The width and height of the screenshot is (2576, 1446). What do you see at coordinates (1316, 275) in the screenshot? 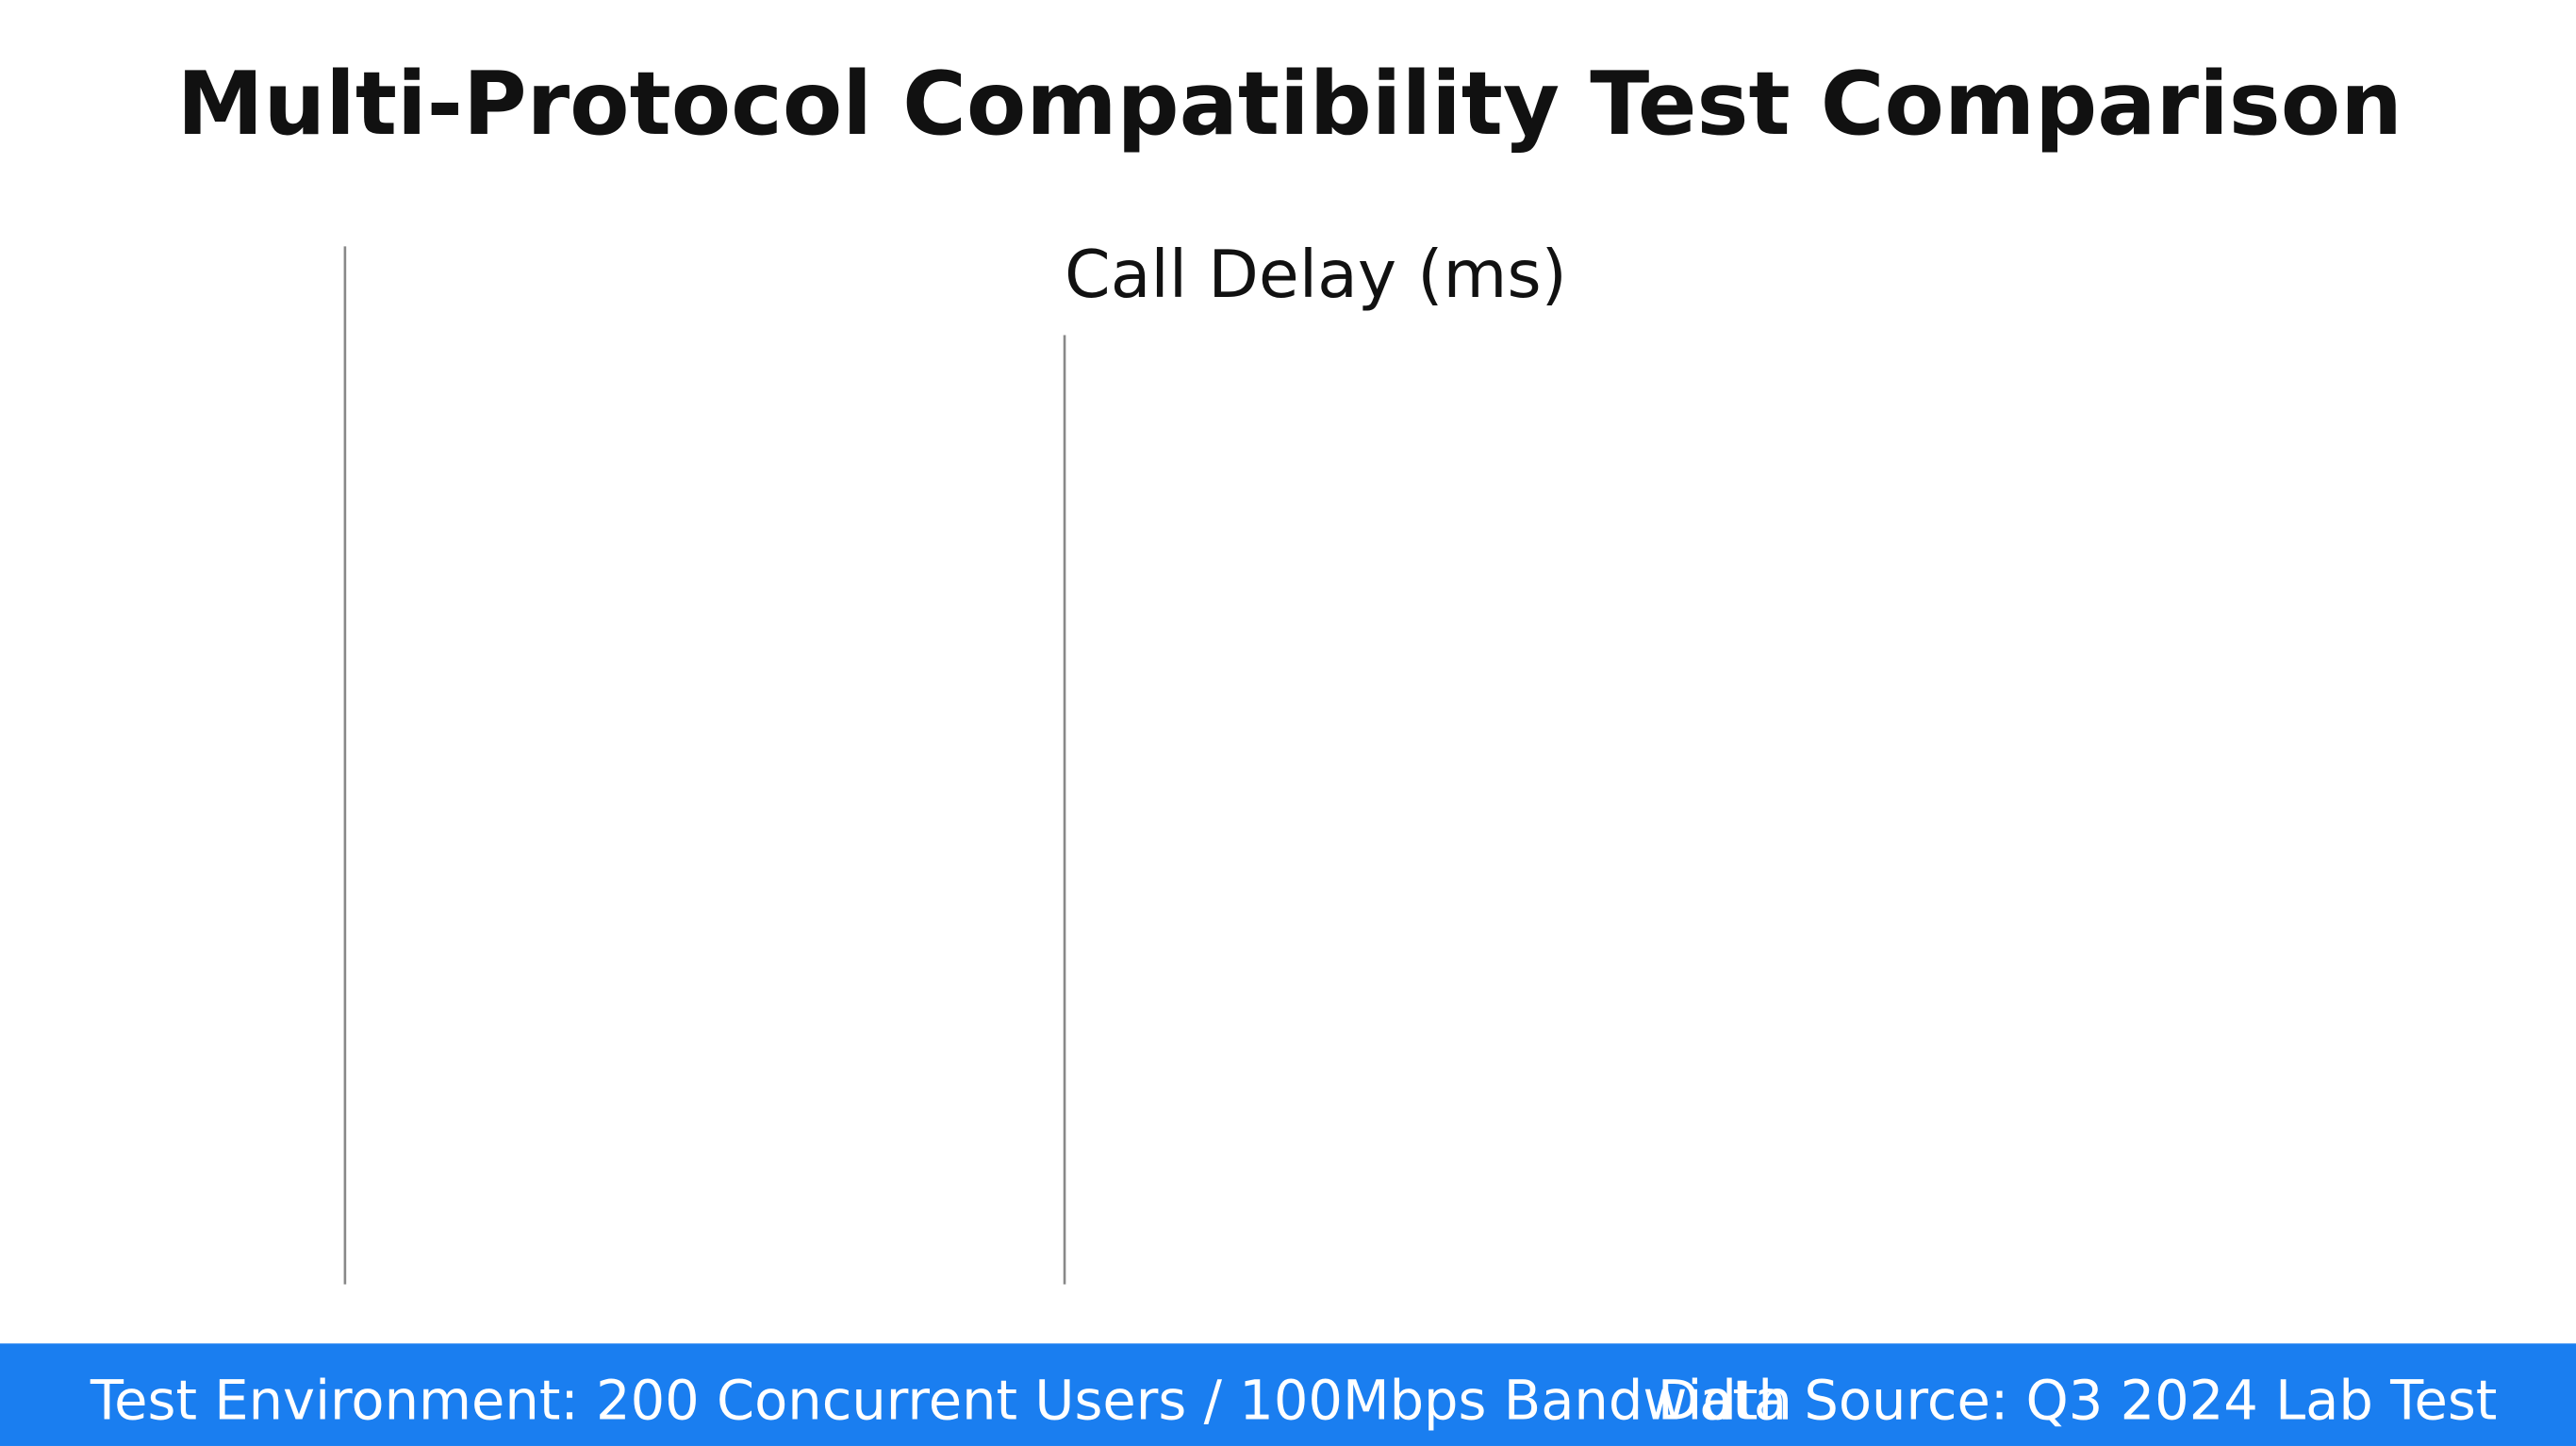
I see `chart-title: Call Delay (ms)` at bounding box center [1316, 275].